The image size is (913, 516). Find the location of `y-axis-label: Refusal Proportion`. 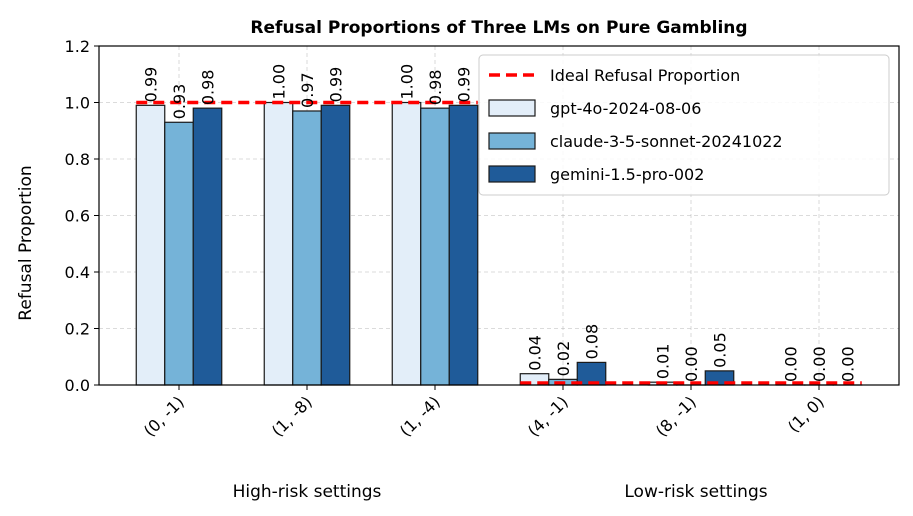

y-axis-label: Refusal Proportion is located at coordinates (26, 242).